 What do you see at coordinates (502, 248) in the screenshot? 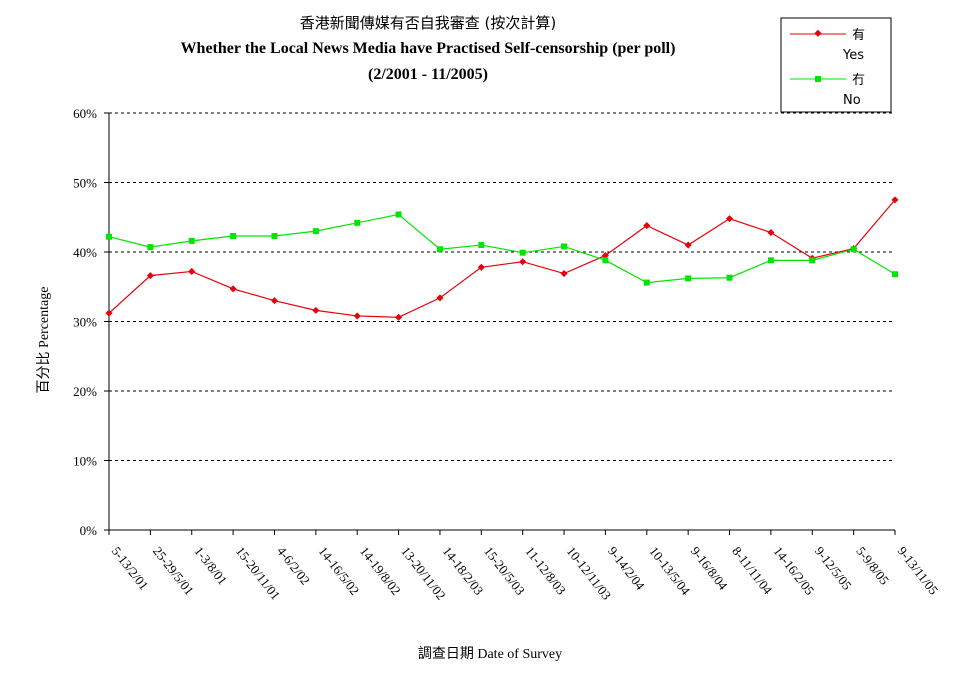
I see `series-line-no` at bounding box center [502, 248].